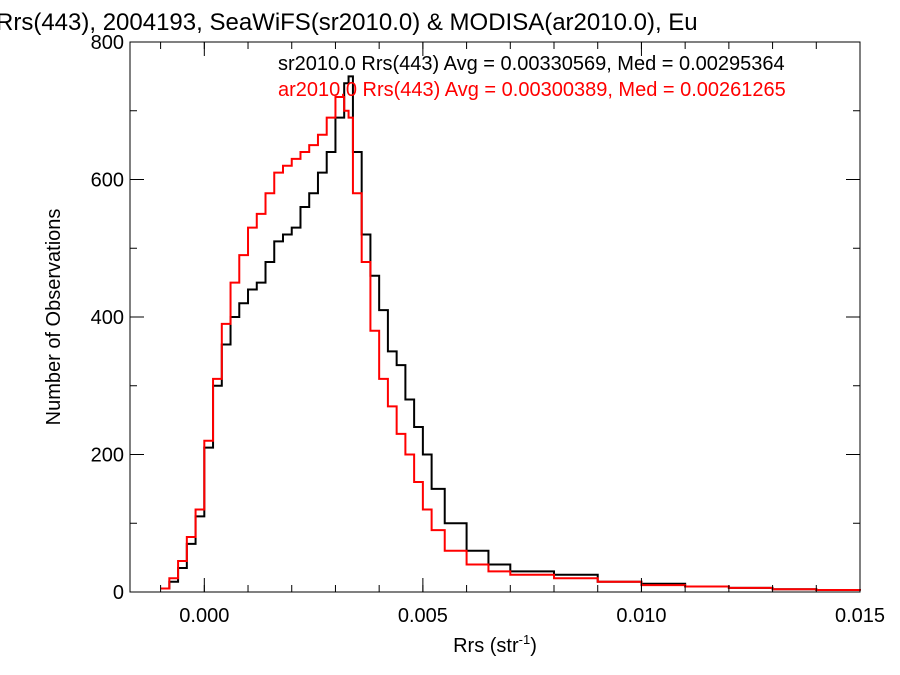 This screenshot has height=675, width=900. What do you see at coordinates (423, 616) in the screenshot?
I see `x-tick-label: 0.005` at bounding box center [423, 616].